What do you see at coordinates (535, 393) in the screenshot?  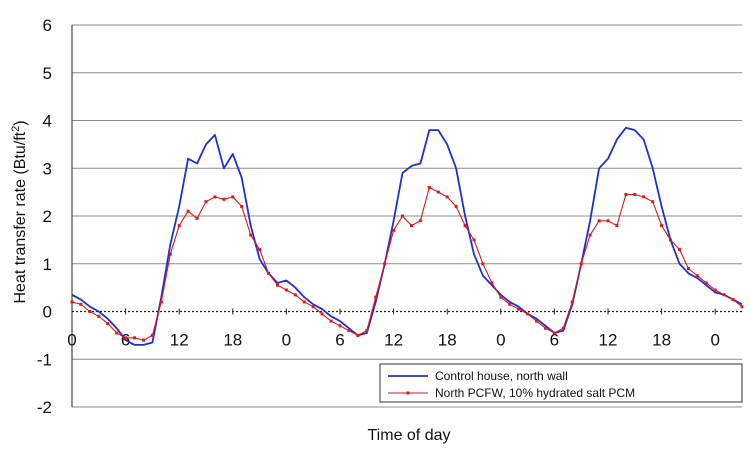 I see `legend-label-pcfw: North PCFW, 10% hydrated salt PCM` at bounding box center [535, 393].